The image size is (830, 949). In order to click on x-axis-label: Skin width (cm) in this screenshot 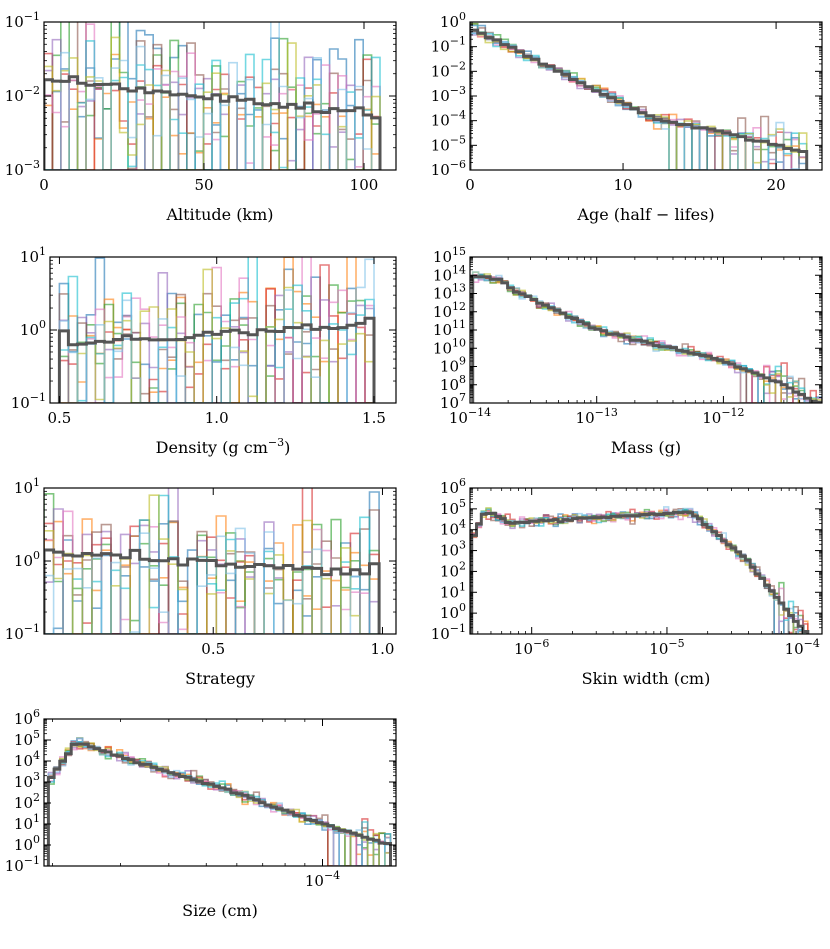, I will do `click(646, 678)`.